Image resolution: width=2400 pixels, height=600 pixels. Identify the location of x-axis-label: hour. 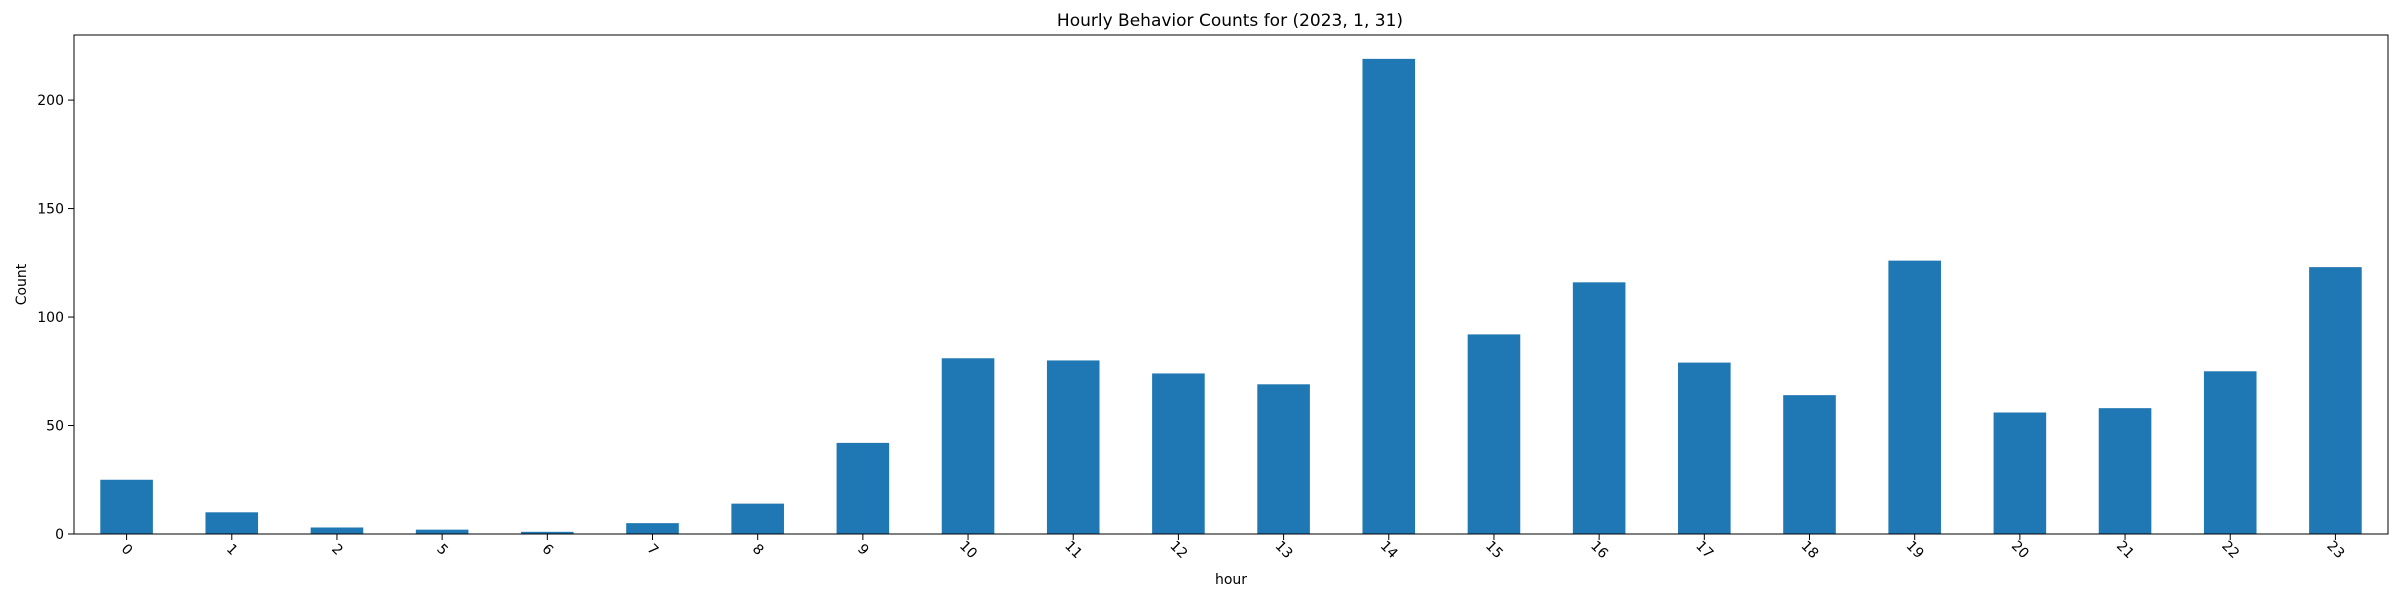
(1231, 580).